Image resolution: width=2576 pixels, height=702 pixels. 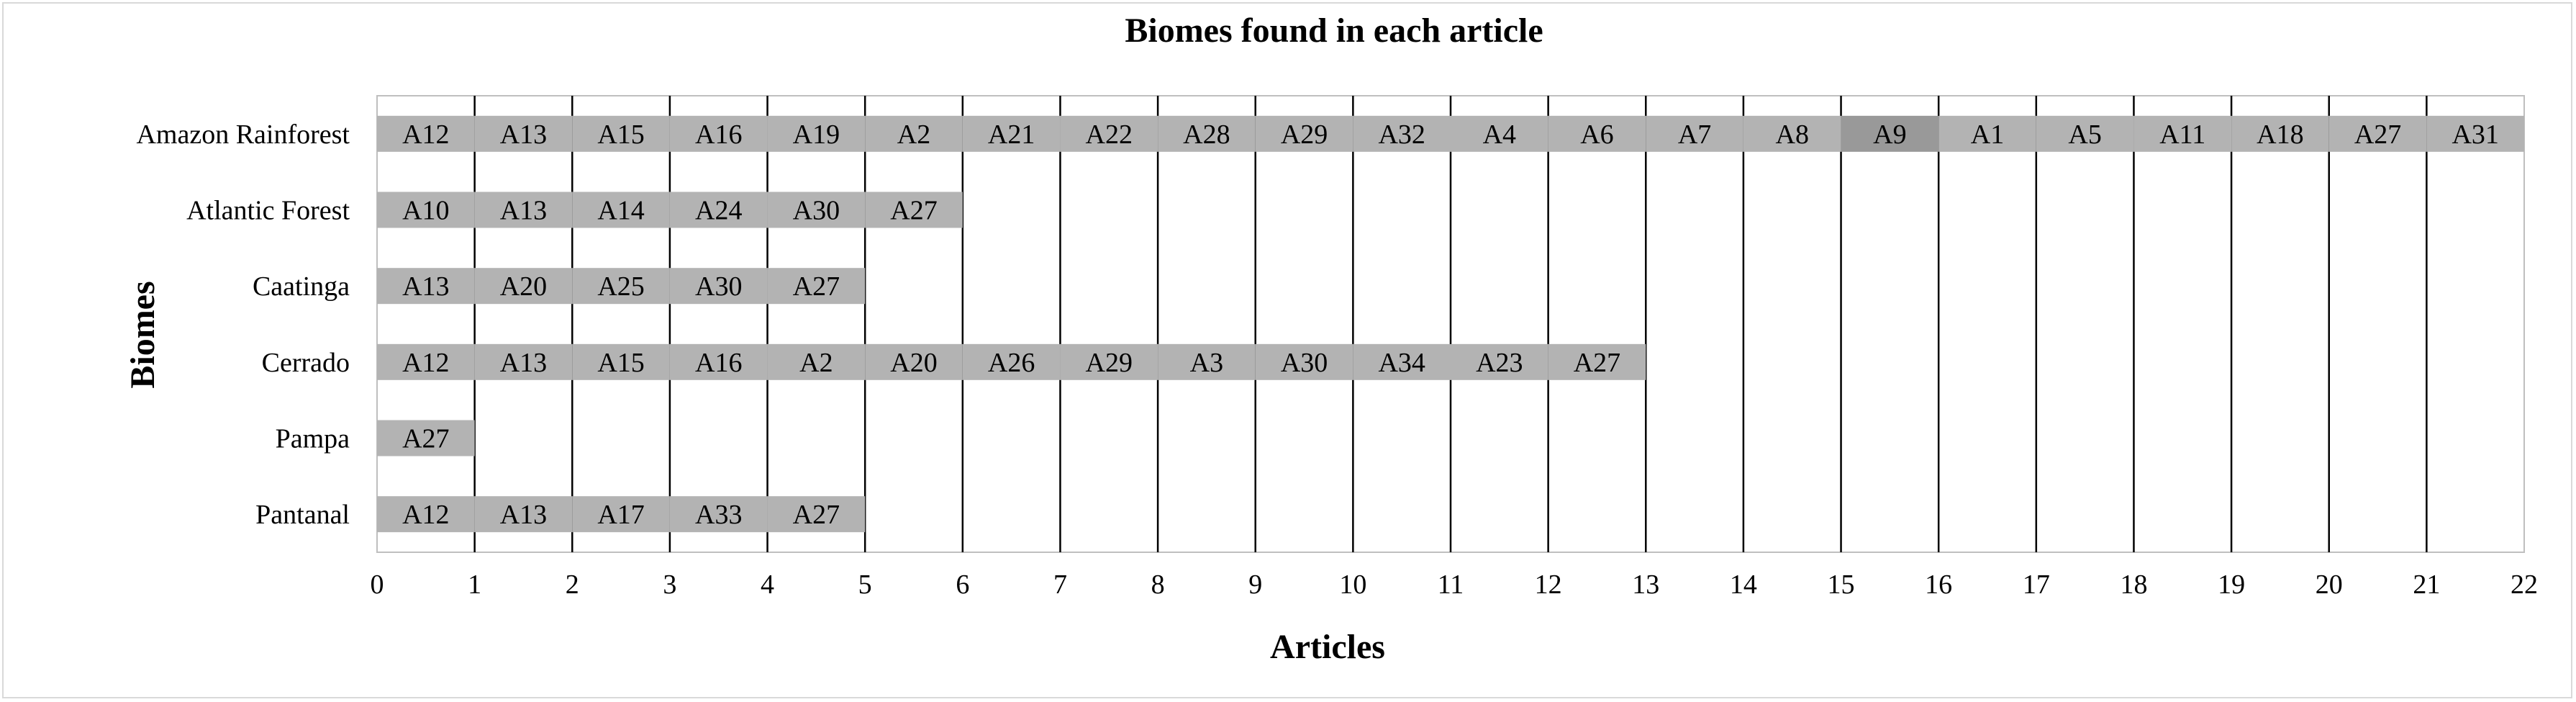 I want to click on data-label: A33, so click(x=718, y=515).